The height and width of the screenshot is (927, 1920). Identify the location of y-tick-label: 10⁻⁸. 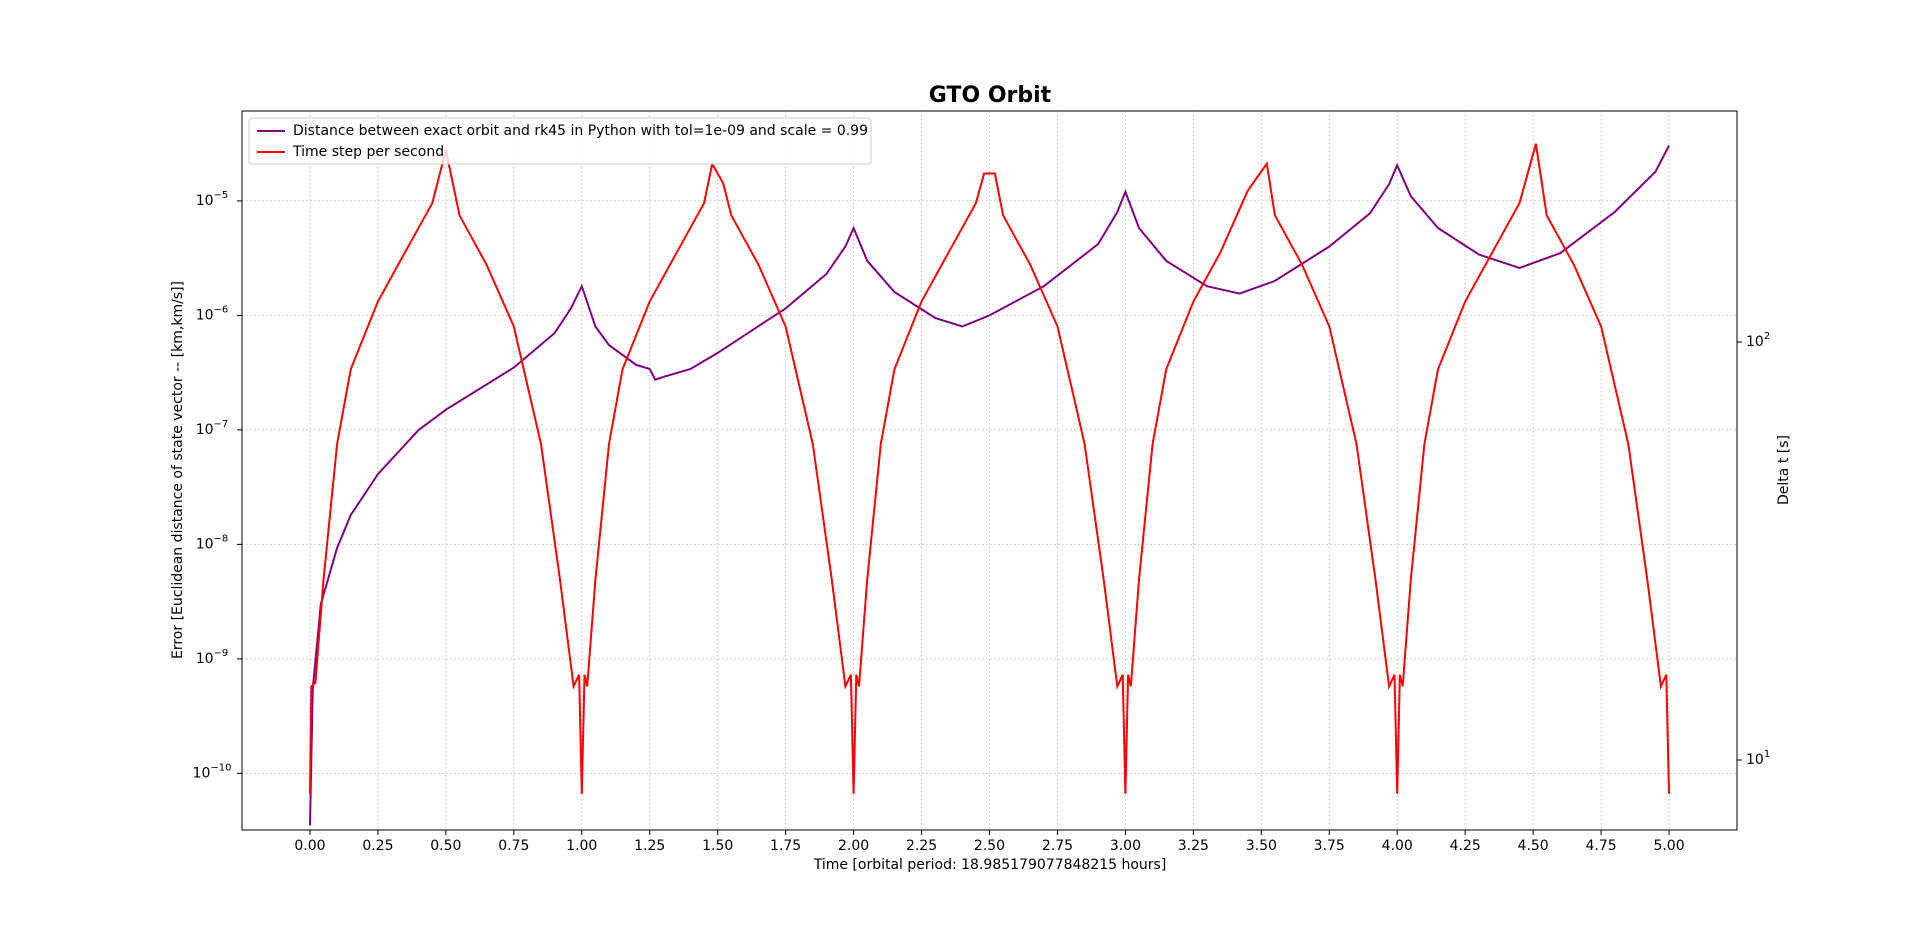
(212, 542).